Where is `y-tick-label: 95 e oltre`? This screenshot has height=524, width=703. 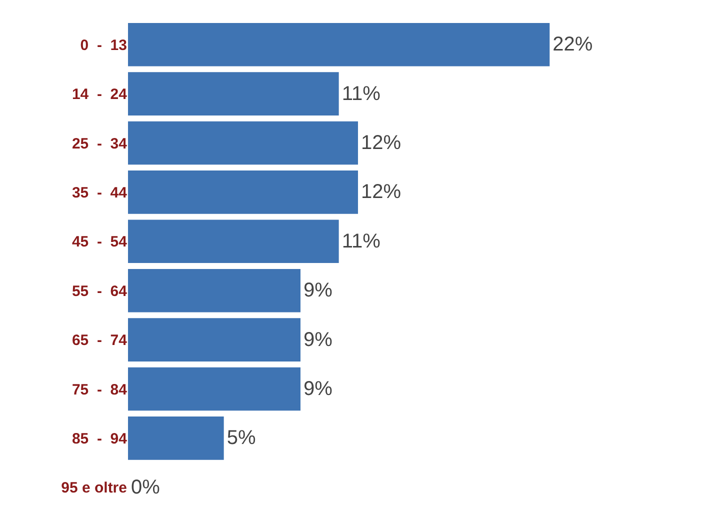 y-tick-label: 95 e oltre is located at coordinates (94, 488).